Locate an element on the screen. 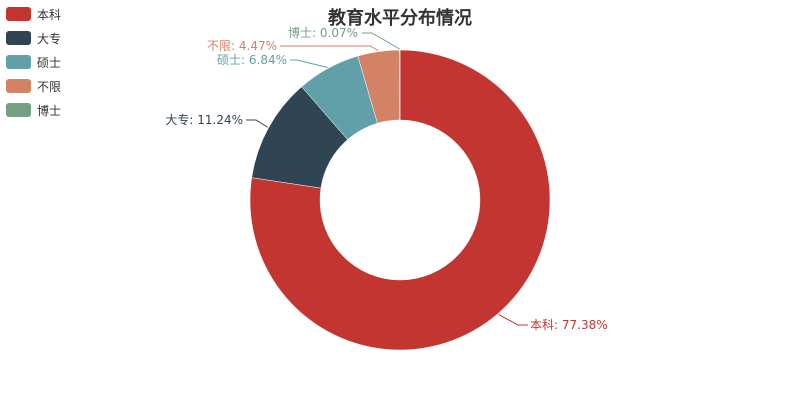  slice-label-junior-college: 大专: 11.24% is located at coordinates (204, 119).